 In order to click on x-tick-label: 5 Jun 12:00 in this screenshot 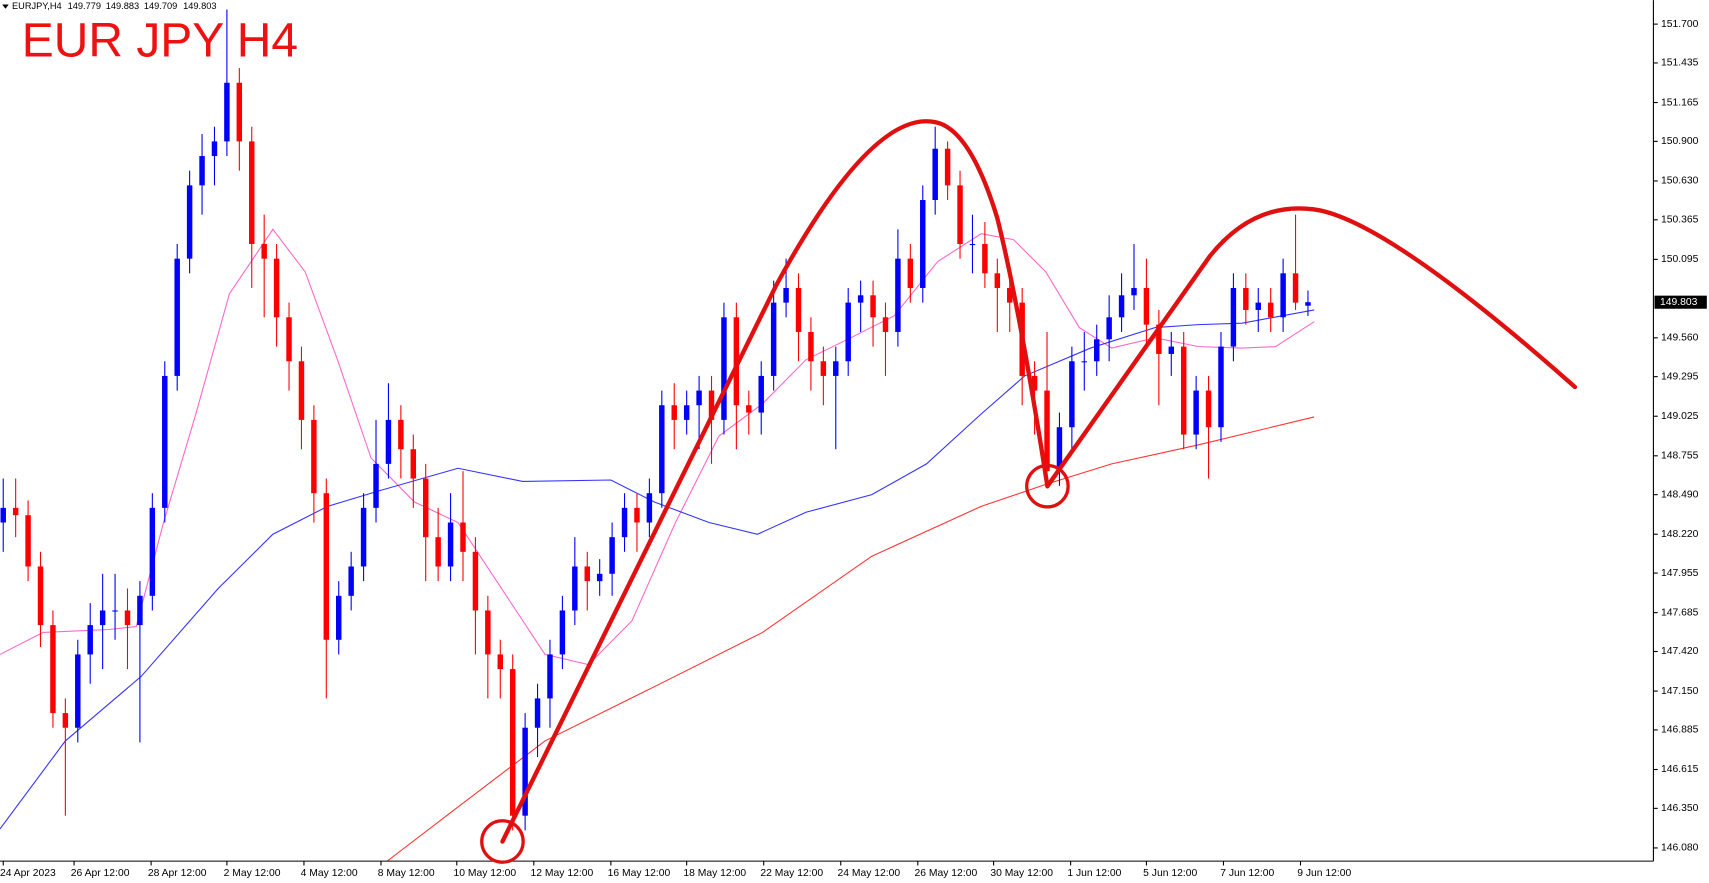, I will do `click(1170, 873)`.